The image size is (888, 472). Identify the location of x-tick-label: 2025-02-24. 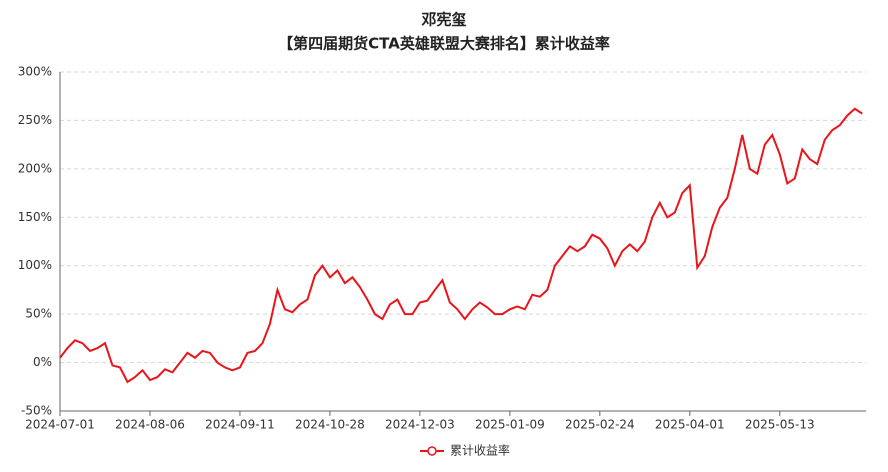
(600, 425).